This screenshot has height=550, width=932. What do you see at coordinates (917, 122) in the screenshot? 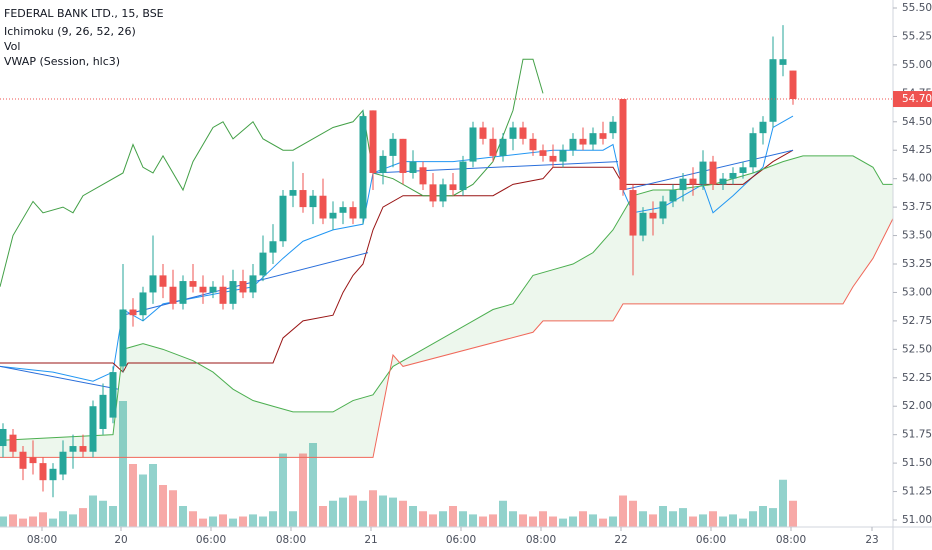
I see `y-tick-label: 54.50` at bounding box center [917, 122].